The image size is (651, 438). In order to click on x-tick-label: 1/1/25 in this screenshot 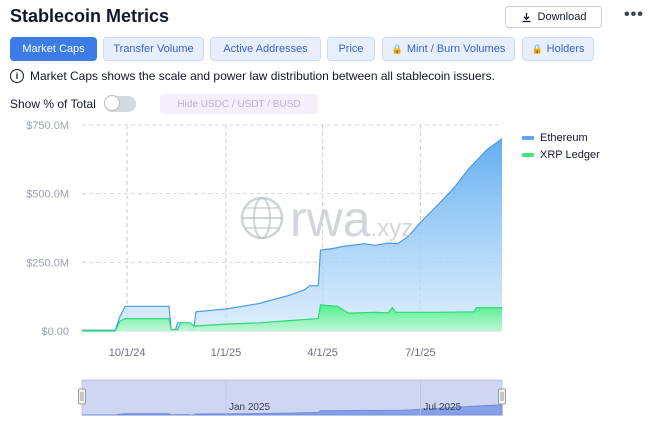, I will do `click(226, 353)`.